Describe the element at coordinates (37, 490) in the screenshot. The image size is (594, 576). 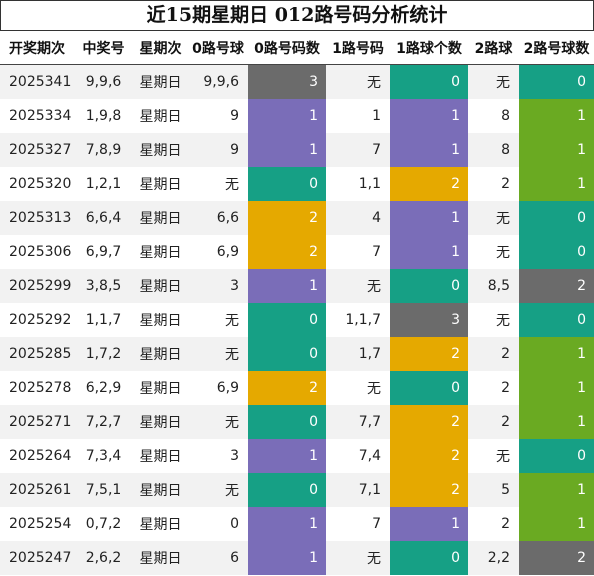
I see `cell-issue: 2025261` at that location.